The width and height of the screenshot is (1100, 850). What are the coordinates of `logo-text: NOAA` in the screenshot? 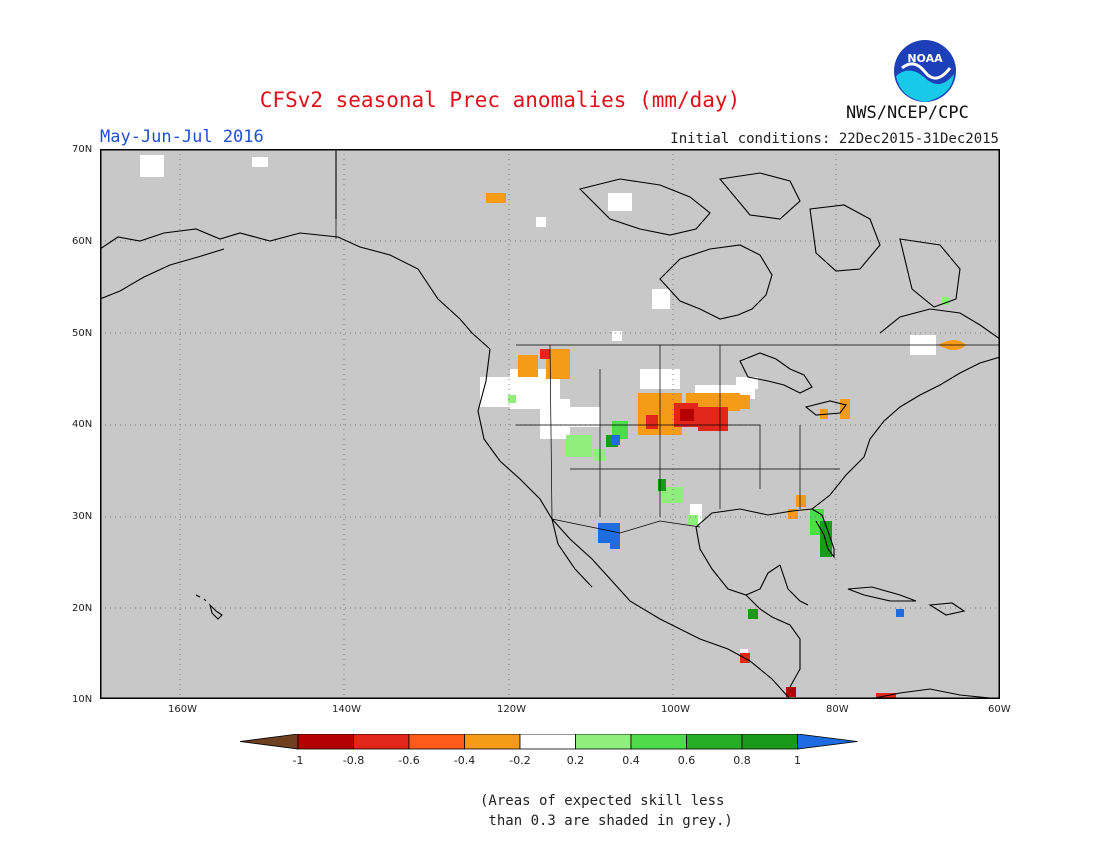 It's located at (925, 58).